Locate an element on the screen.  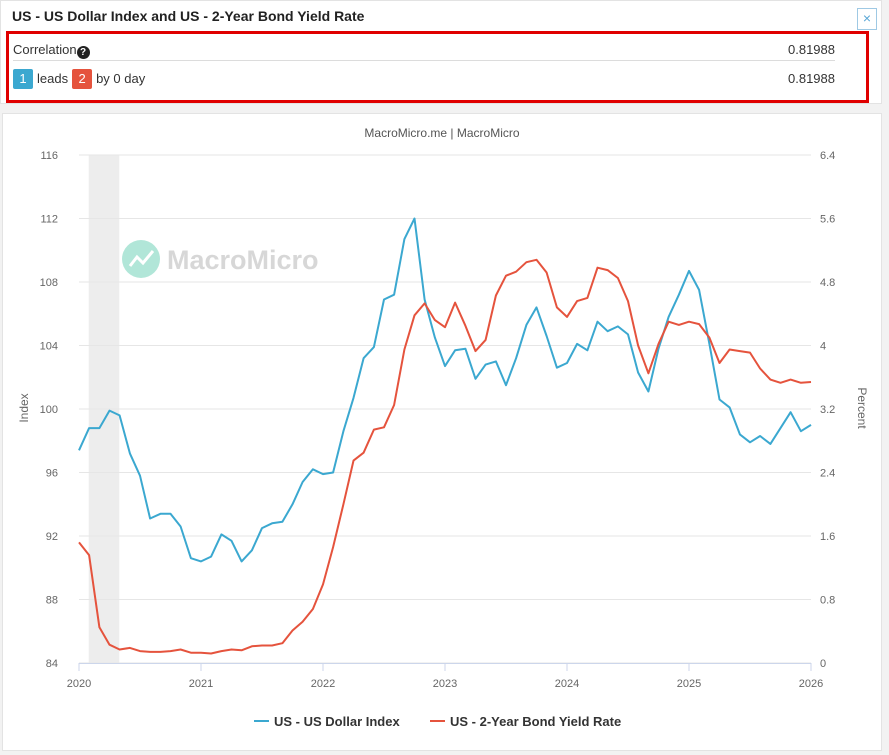
y-right-tick-label: 0 is located at coordinates (823, 664).